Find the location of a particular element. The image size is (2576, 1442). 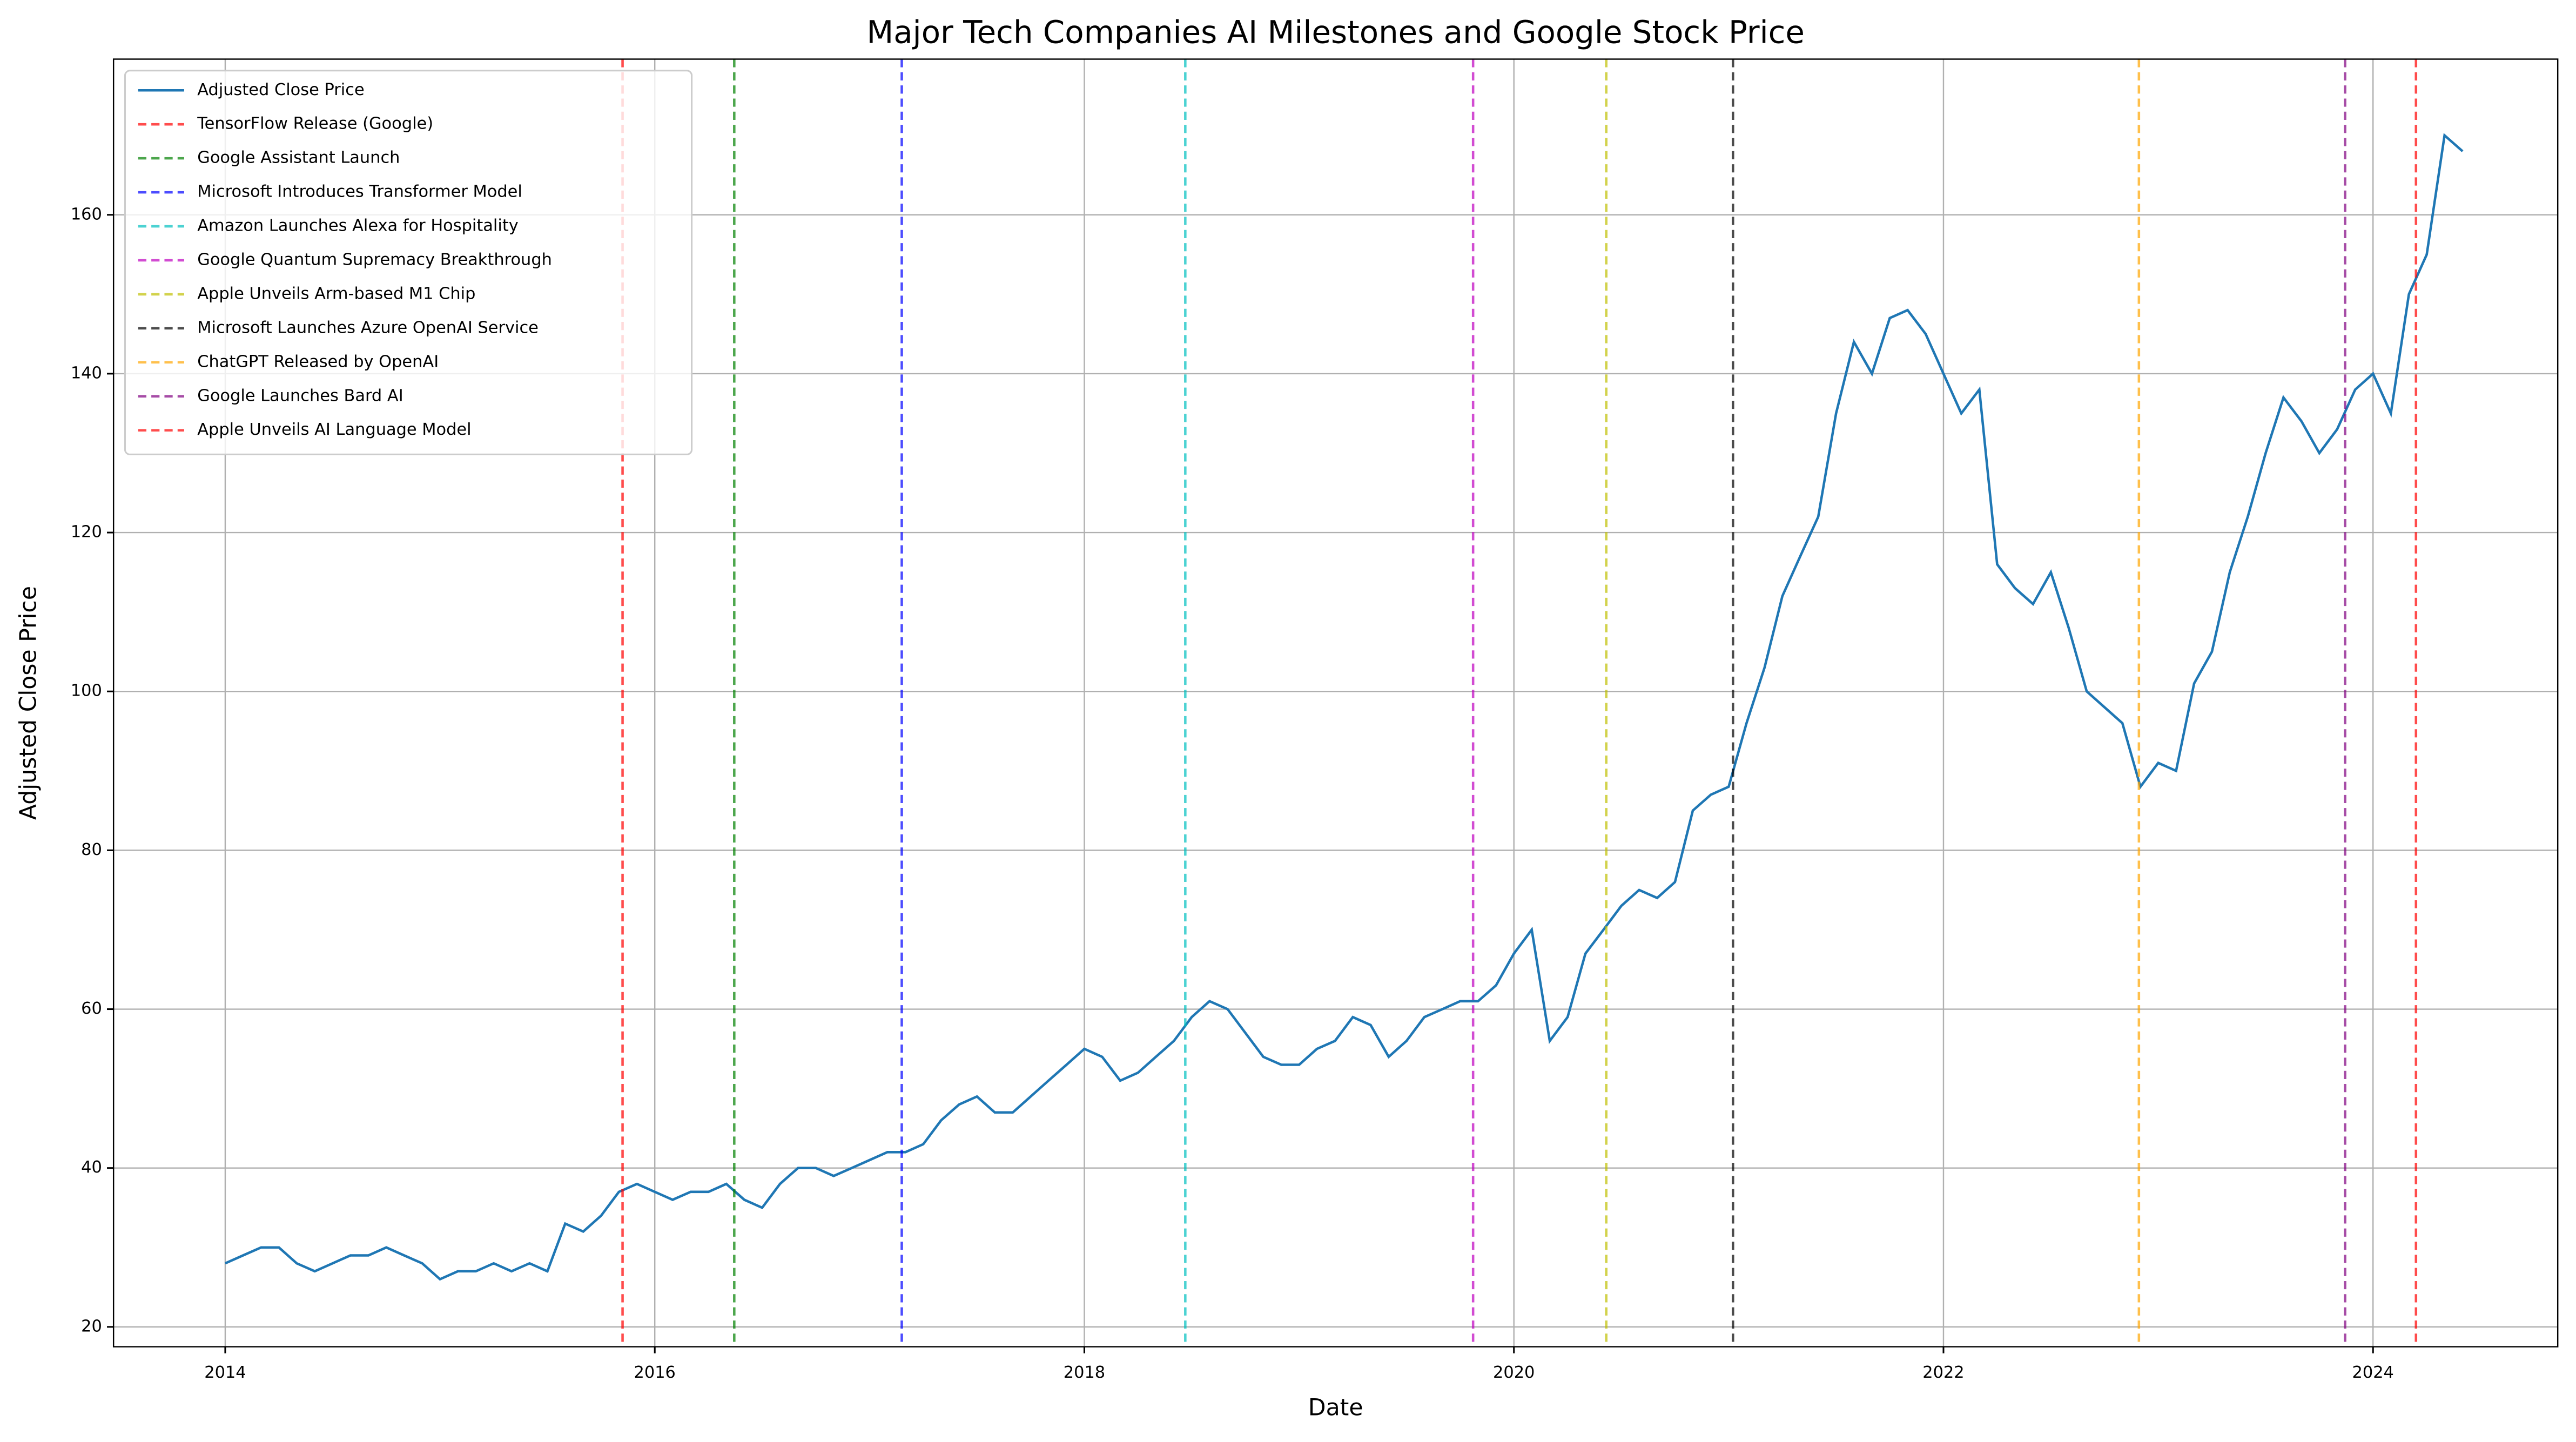

y-tick-label: 140 is located at coordinates (86, 373).